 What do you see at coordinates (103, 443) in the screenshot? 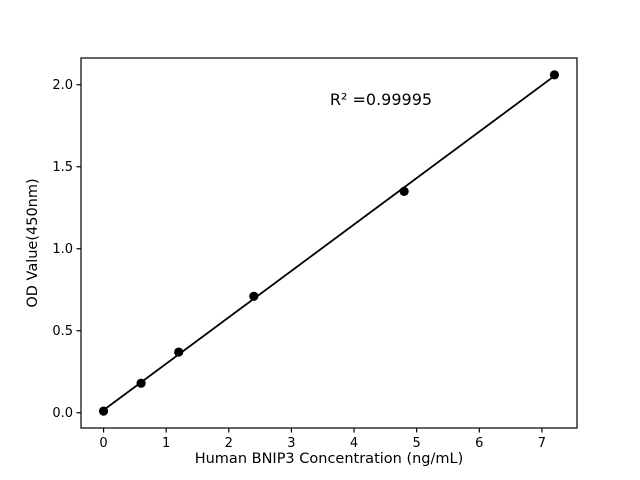
I see `x-tick-label: 0` at bounding box center [103, 443].